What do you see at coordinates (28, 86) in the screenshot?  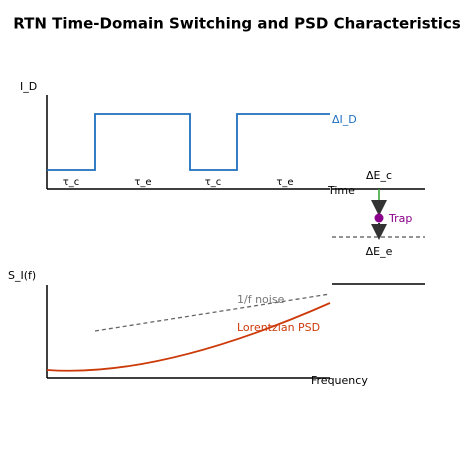 I see `y-label: I_D` at bounding box center [28, 86].